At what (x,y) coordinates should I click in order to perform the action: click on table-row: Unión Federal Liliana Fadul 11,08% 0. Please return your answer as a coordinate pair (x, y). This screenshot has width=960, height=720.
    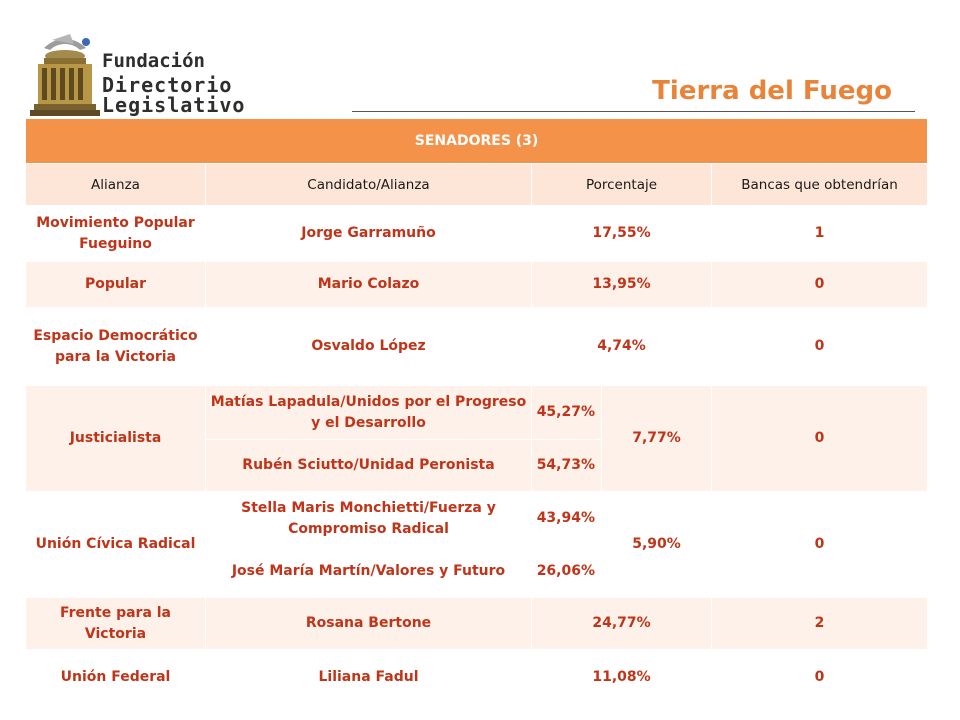
    Looking at the image, I should click on (477, 677).